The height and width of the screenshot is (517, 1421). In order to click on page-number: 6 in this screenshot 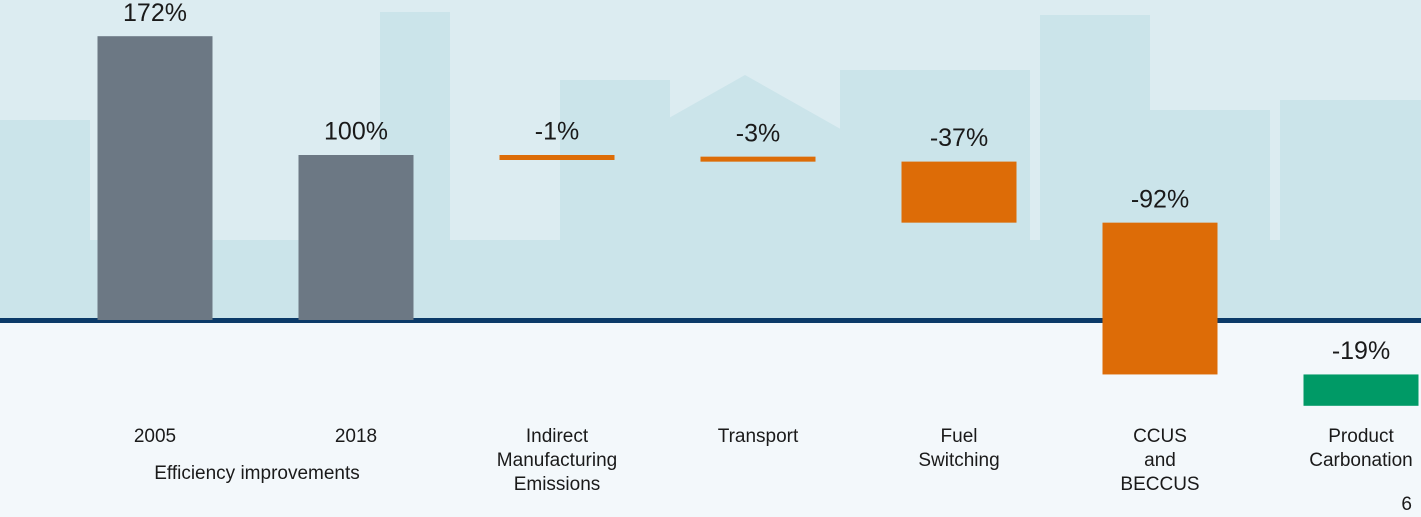, I will do `click(1406, 504)`.